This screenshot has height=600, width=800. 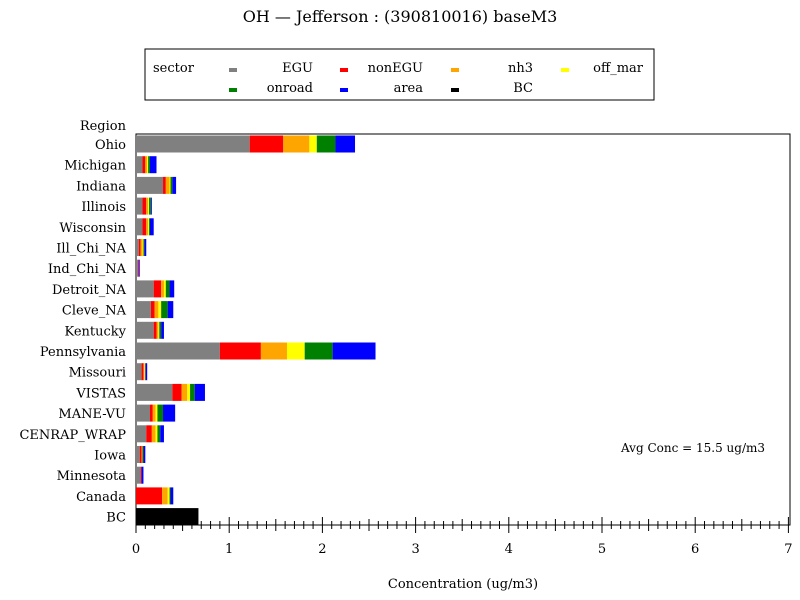 I want to click on category-label: Ohio, so click(x=110, y=145).